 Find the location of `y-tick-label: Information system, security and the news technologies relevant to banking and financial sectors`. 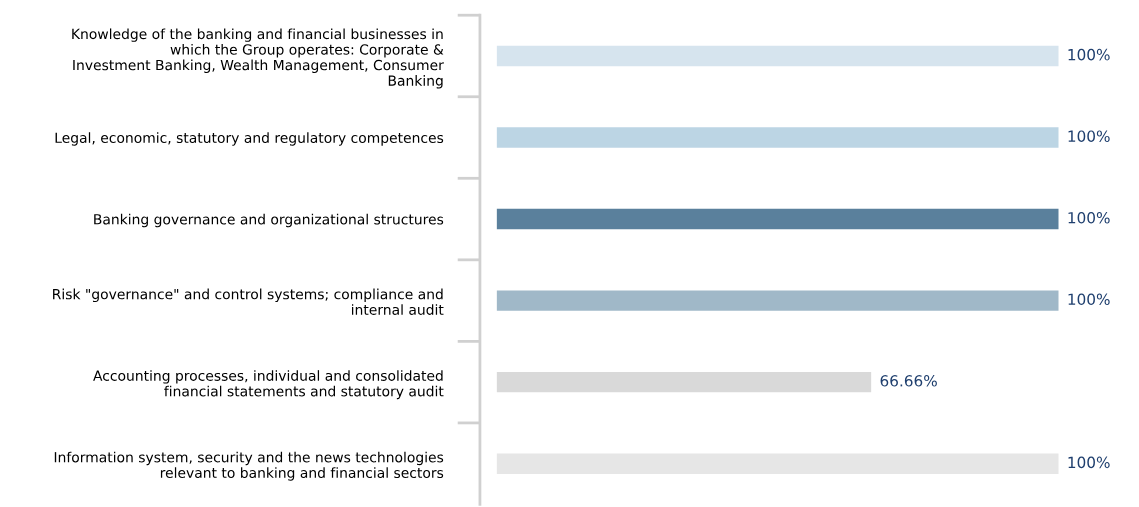

y-tick-label: Information system, security and the news technologies relevant to banking and financial sectors is located at coordinates (249, 466).